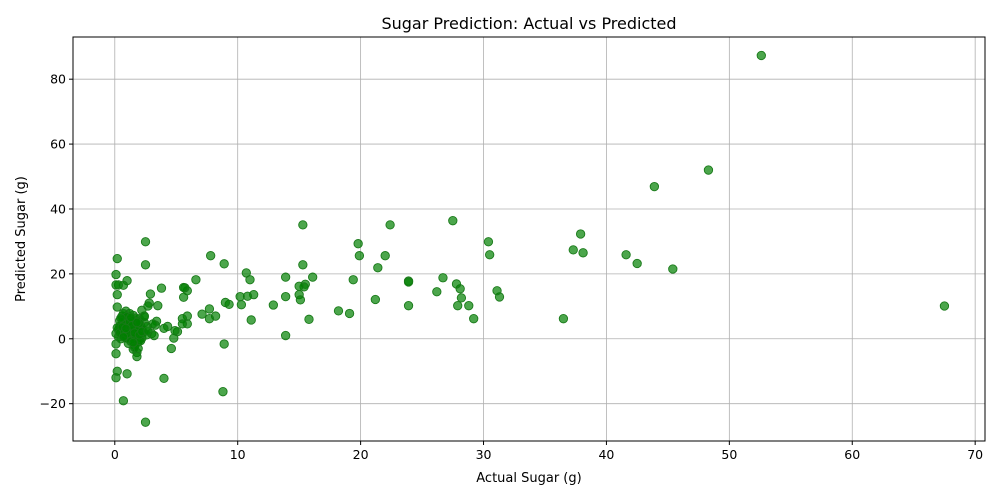 The image size is (1000, 500). Describe the element at coordinates (58, 79) in the screenshot. I see `y-tick-label: 80` at that location.